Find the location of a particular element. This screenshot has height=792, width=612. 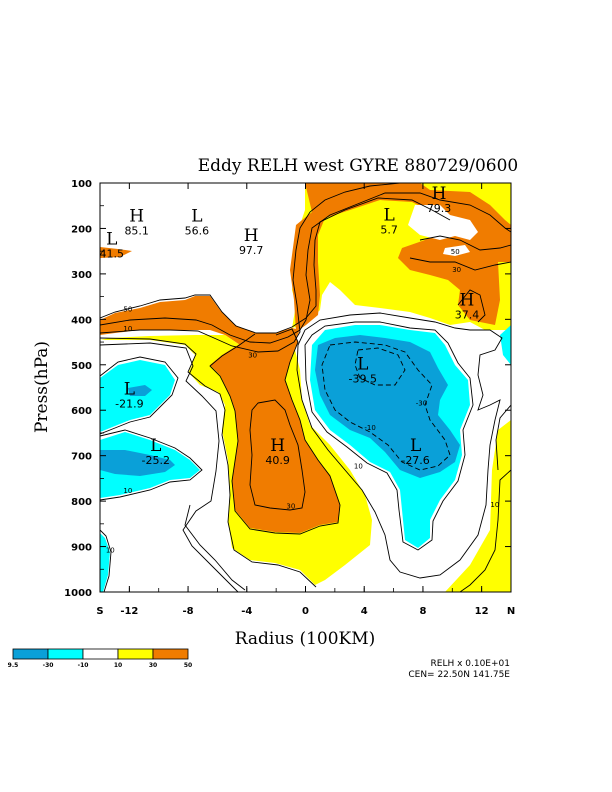

x-tick-label: N is located at coordinates (511, 611).